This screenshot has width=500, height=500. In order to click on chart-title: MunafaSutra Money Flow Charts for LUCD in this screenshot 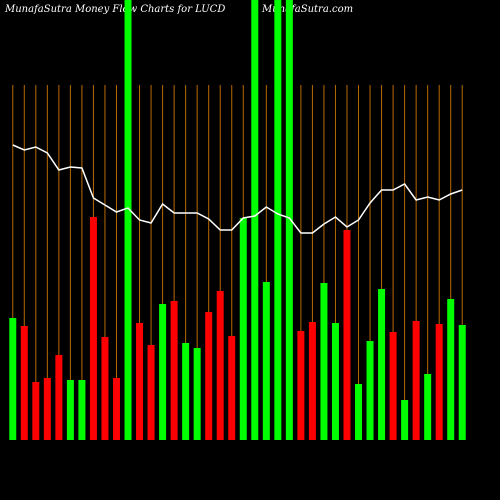, I will do `click(114, 9)`.